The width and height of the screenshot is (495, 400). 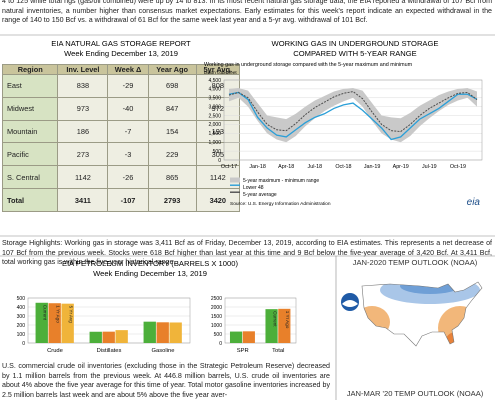 I want to click on table-cell: Total, so click(x=30, y=200).